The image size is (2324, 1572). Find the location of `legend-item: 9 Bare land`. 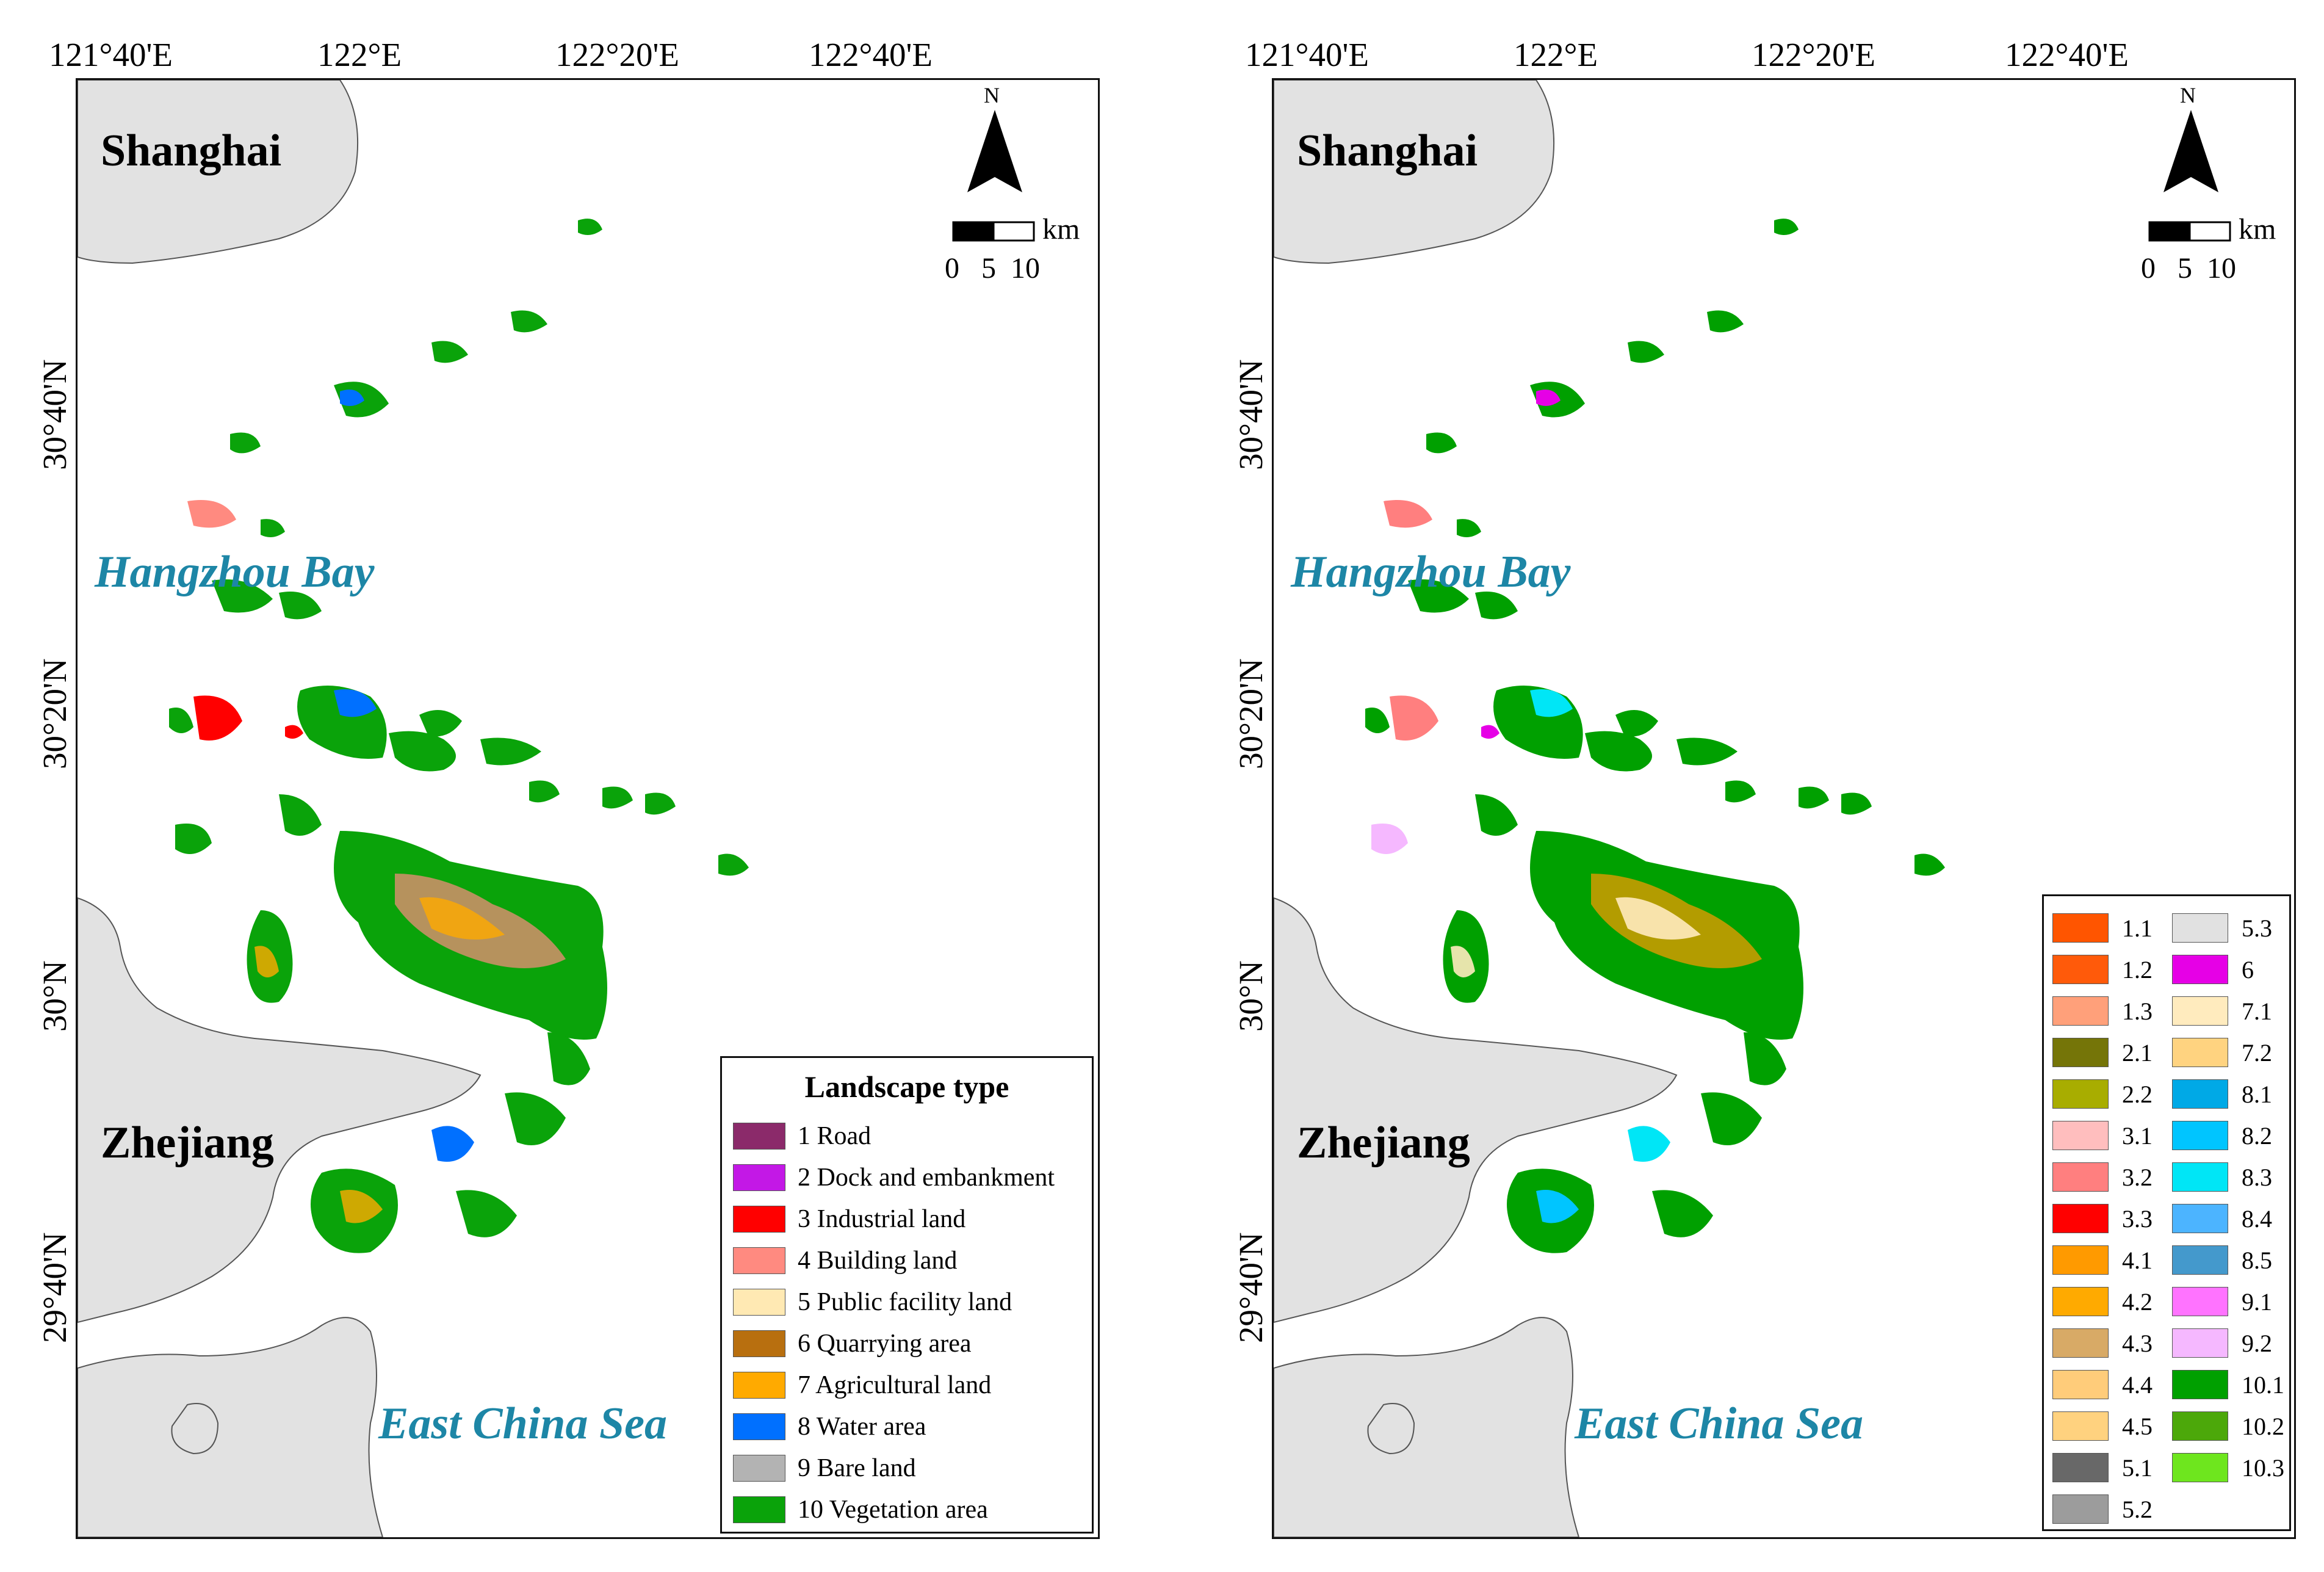

legend-item: 9 Bare land is located at coordinates (825, 1468).